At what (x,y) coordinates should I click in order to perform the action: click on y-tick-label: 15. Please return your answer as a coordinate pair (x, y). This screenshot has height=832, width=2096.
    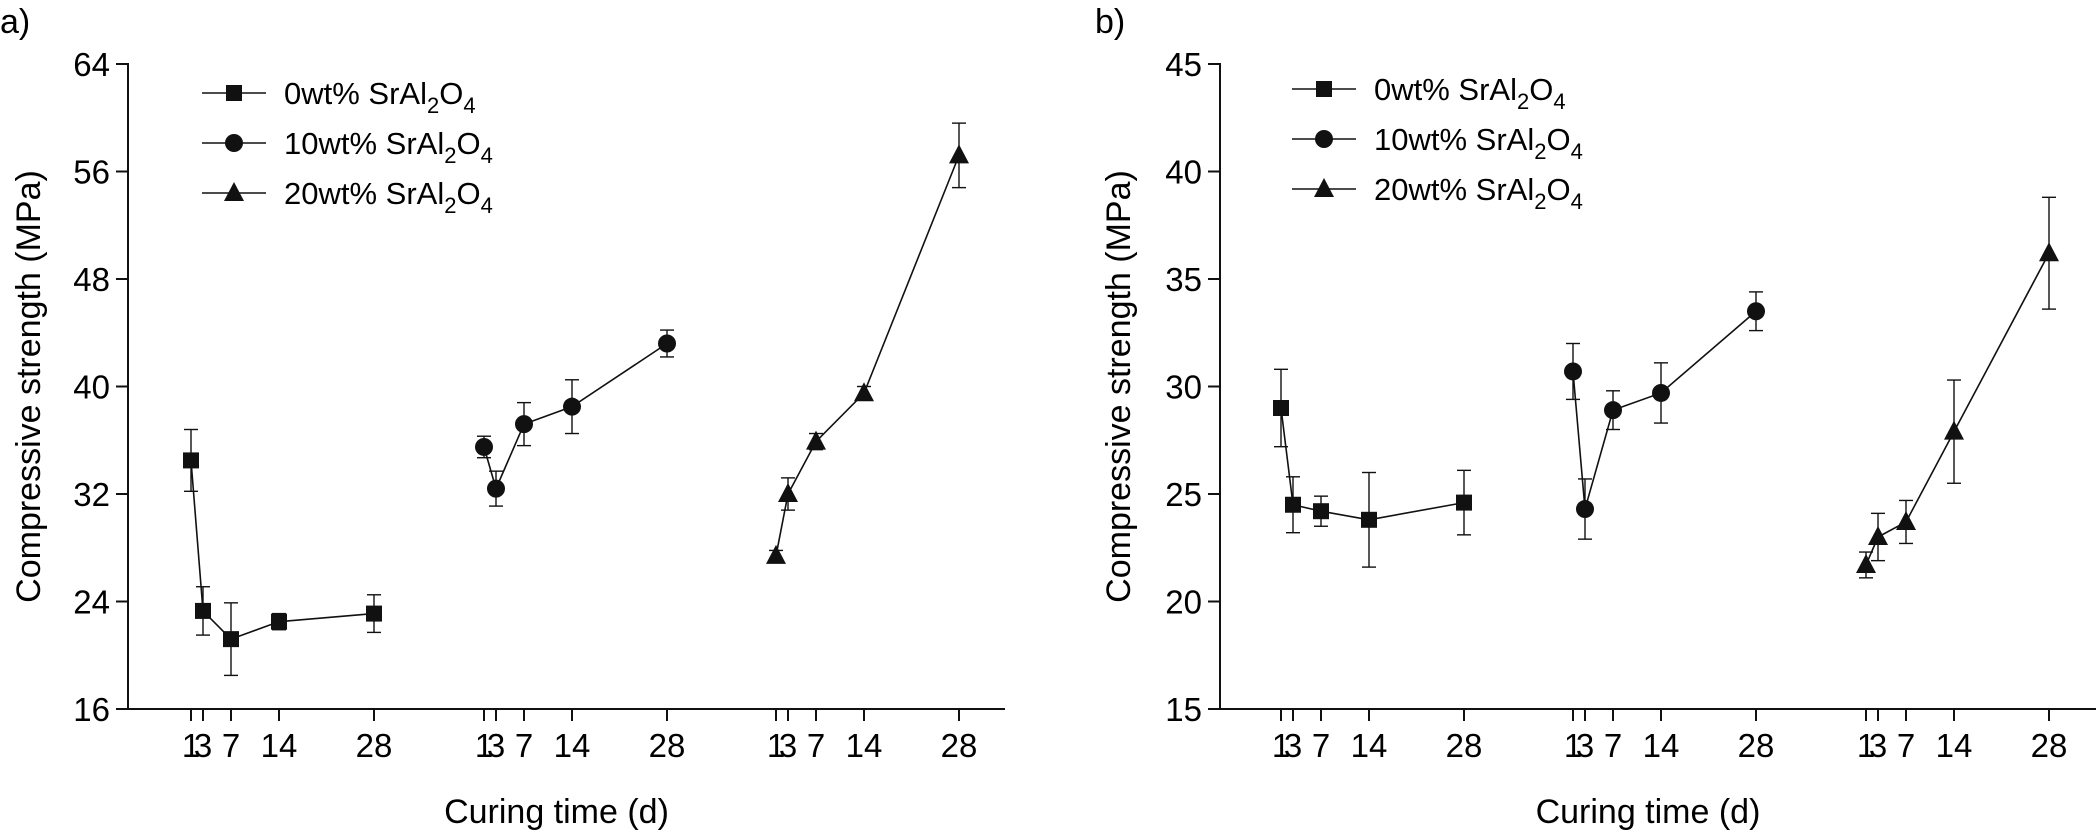
    Looking at the image, I should click on (1183, 709).